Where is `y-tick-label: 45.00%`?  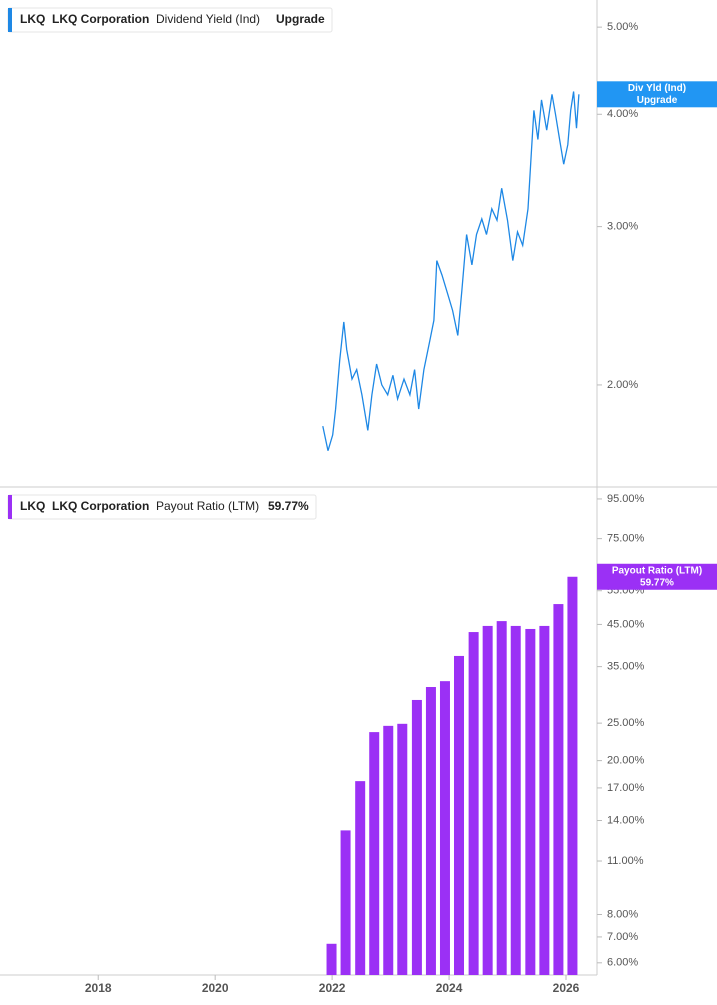 y-tick-label: 45.00% is located at coordinates (626, 624).